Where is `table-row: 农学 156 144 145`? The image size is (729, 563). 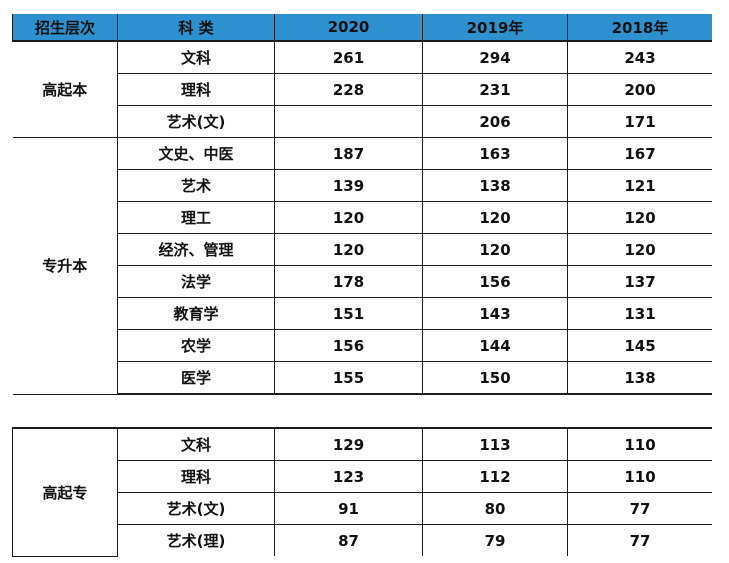 table-row: 农学 156 144 145 is located at coordinates (362, 345).